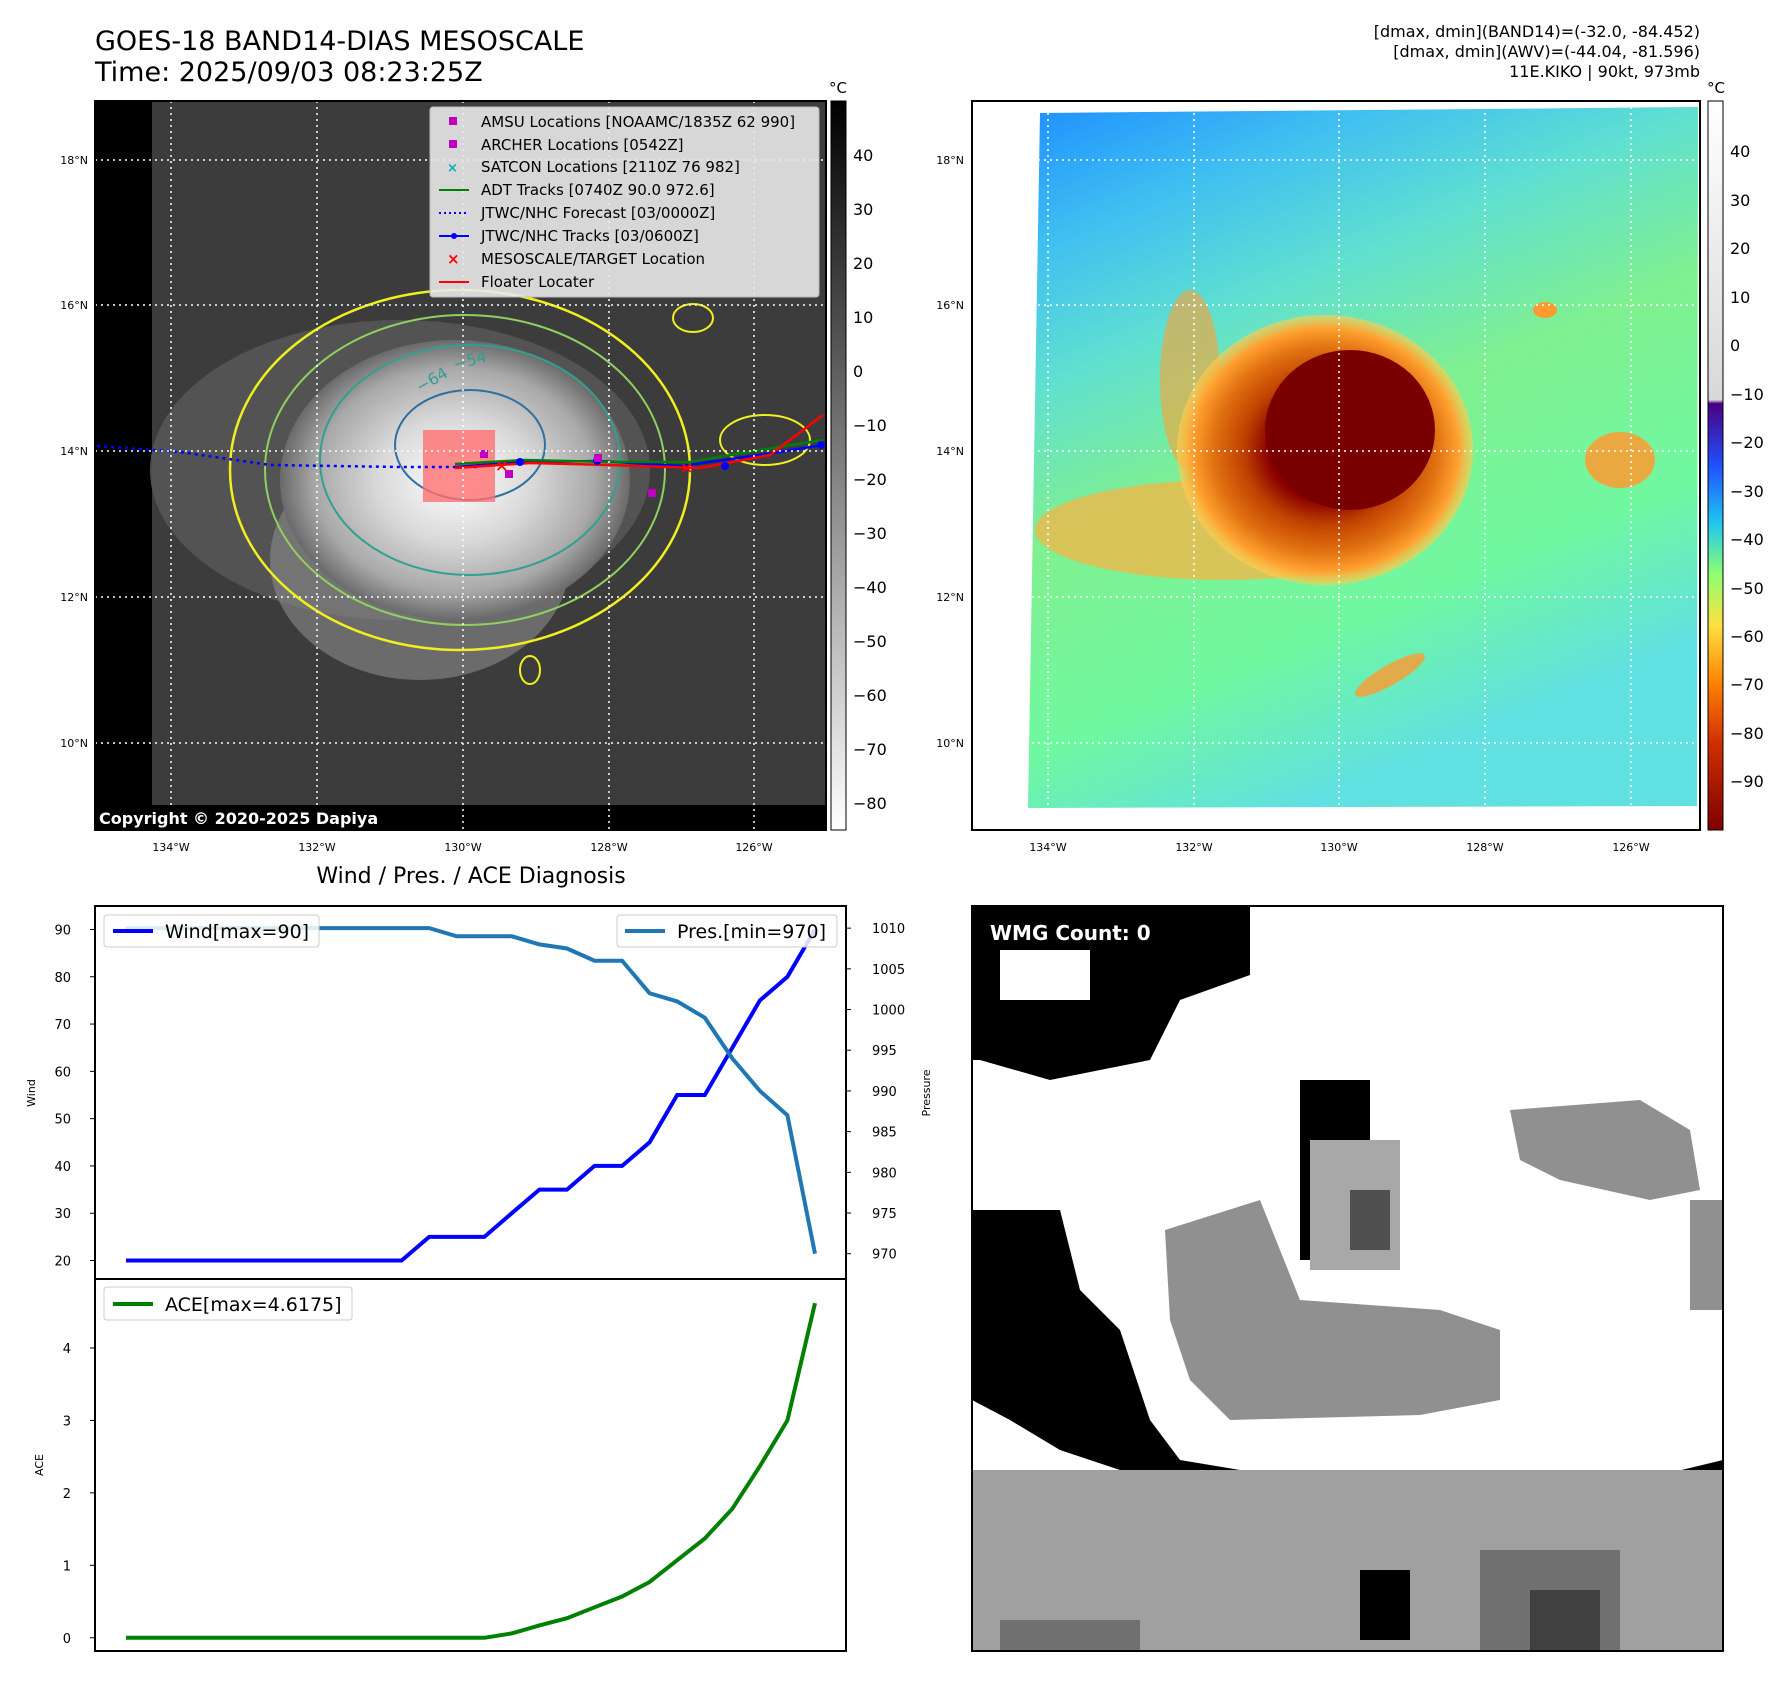 The width and height of the screenshot is (1788, 1690). What do you see at coordinates (1111, 993) in the screenshot?
I see `wmg-black-region-nw` at bounding box center [1111, 993].